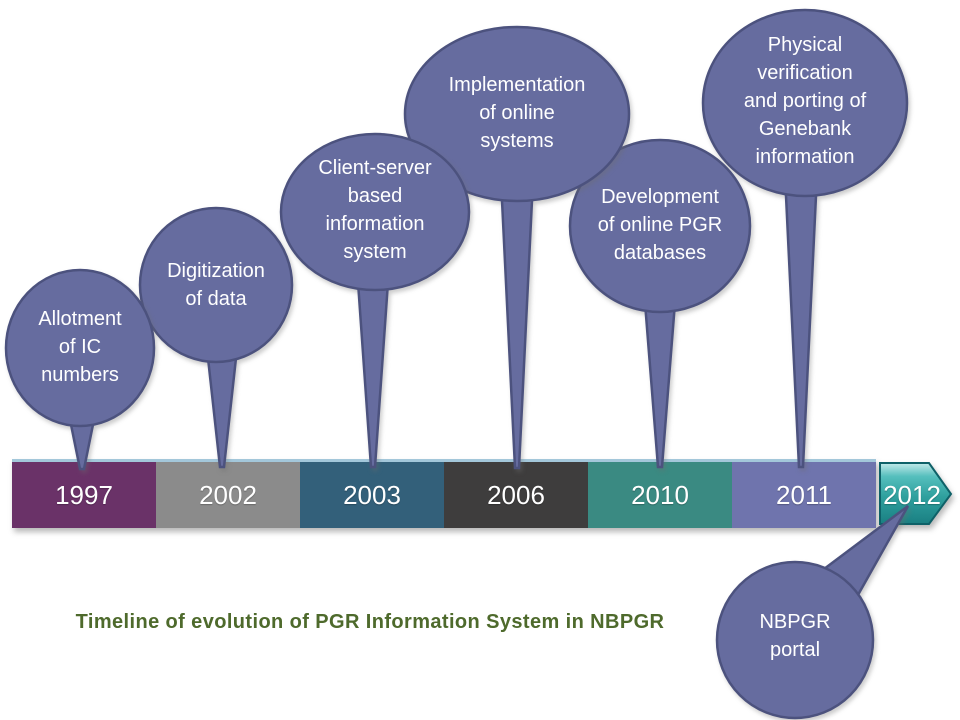  What do you see at coordinates (373, 367) in the screenshot?
I see `bubble-client-server-system-pointer` at bounding box center [373, 367].